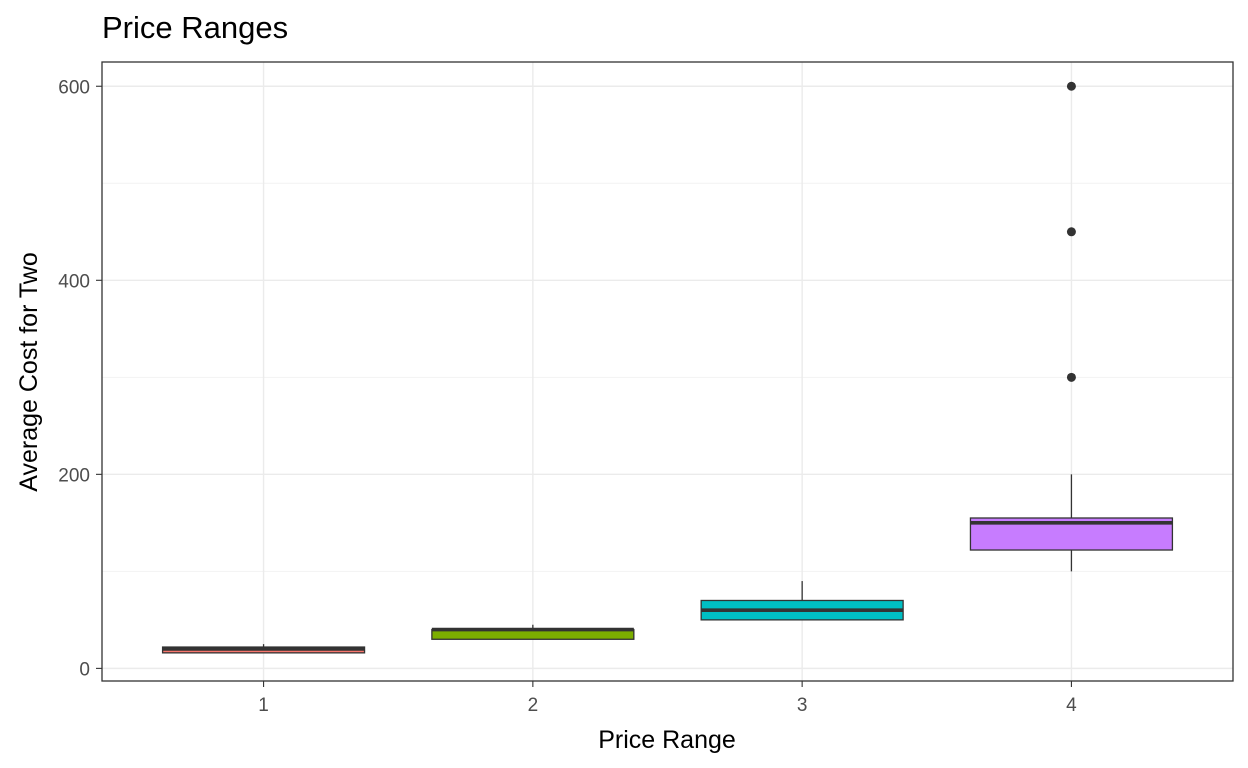 Image resolution: width=1248 pixels, height=768 pixels. What do you see at coordinates (29, 371) in the screenshot?
I see `y-axis-title: Average Cost for Two` at bounding box center [29, 371].